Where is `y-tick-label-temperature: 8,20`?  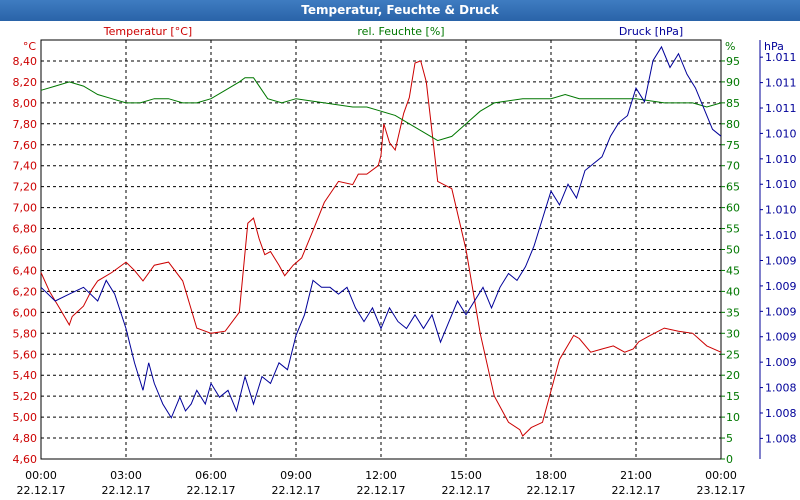
y-tick-label-temperature: 8,20 is located at coordinates (25, 82).